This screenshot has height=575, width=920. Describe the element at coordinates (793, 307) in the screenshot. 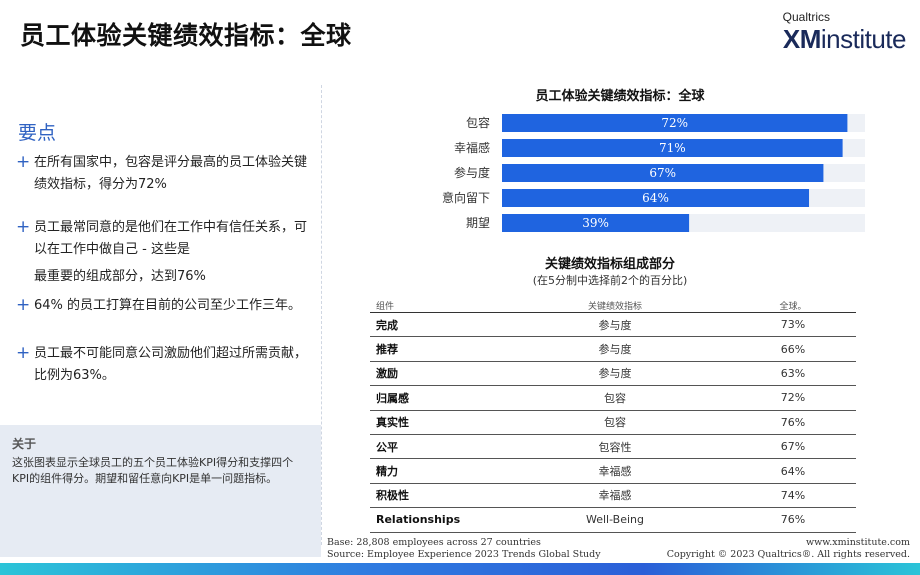

I see `header-global: 全球。` at that location.